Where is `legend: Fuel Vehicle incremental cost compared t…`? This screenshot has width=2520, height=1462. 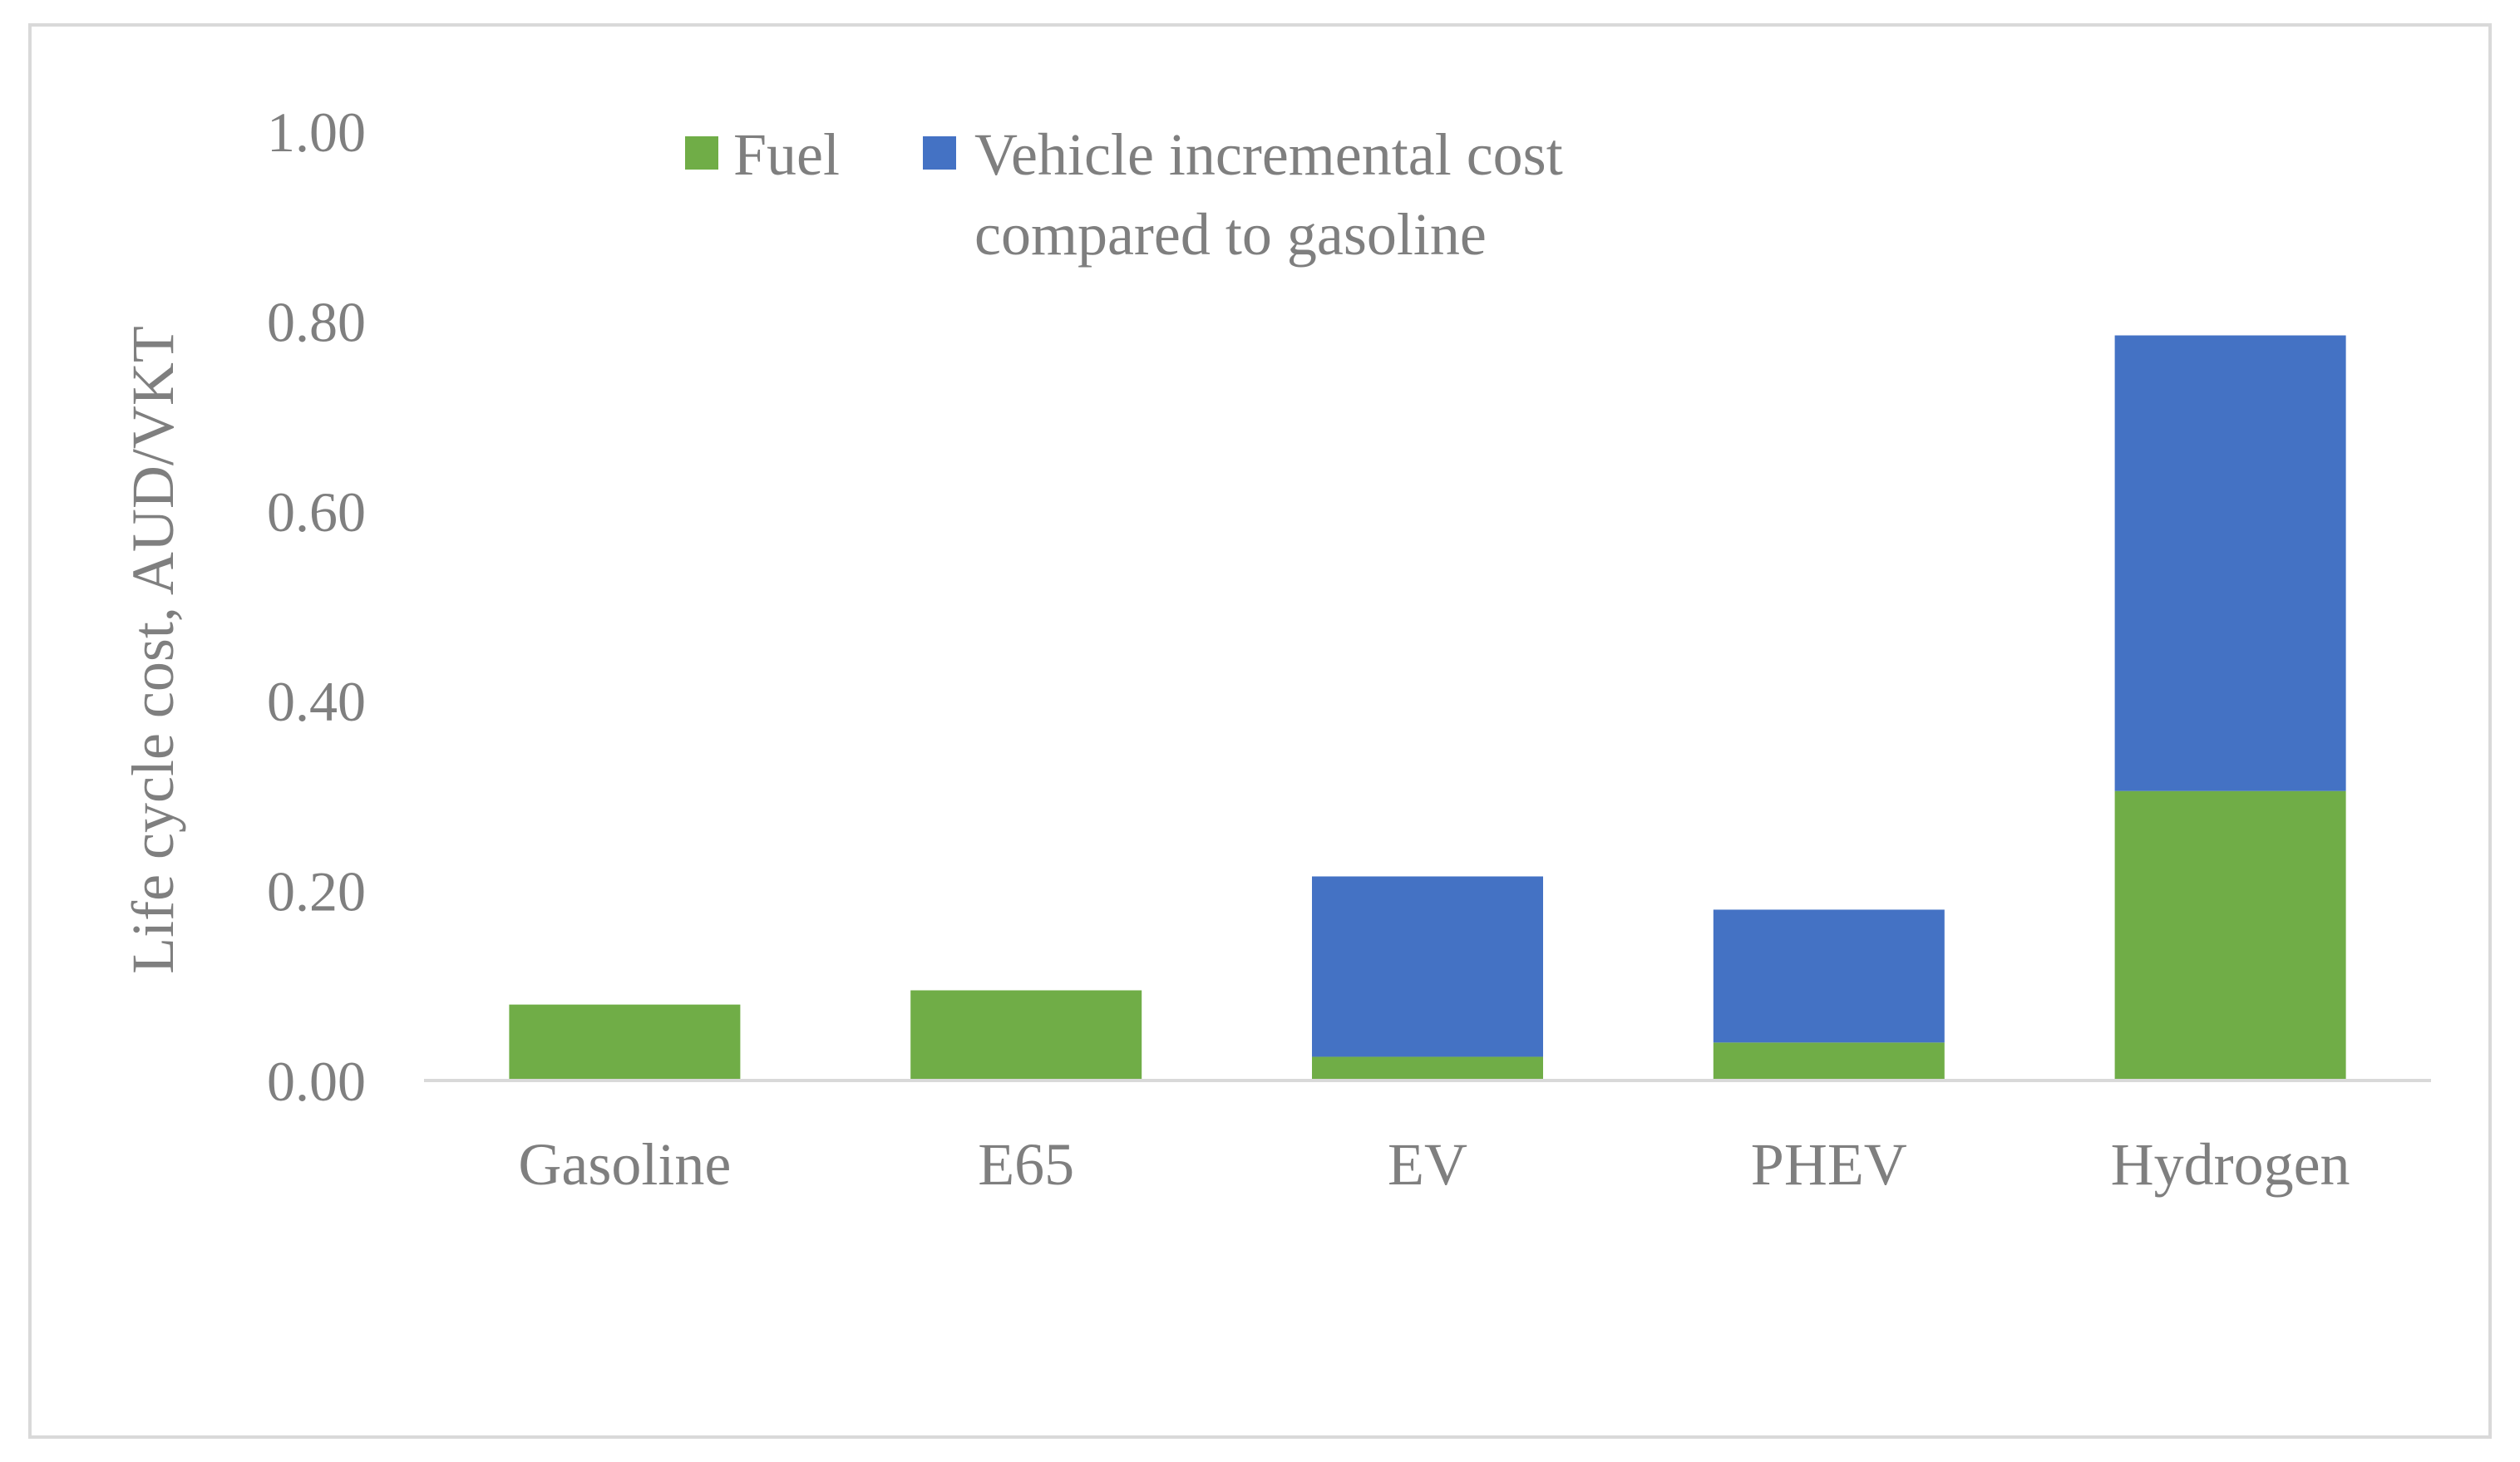 legend: Fuel Vehicle incremental cost compared t… is located at coordinates (1124, 194).